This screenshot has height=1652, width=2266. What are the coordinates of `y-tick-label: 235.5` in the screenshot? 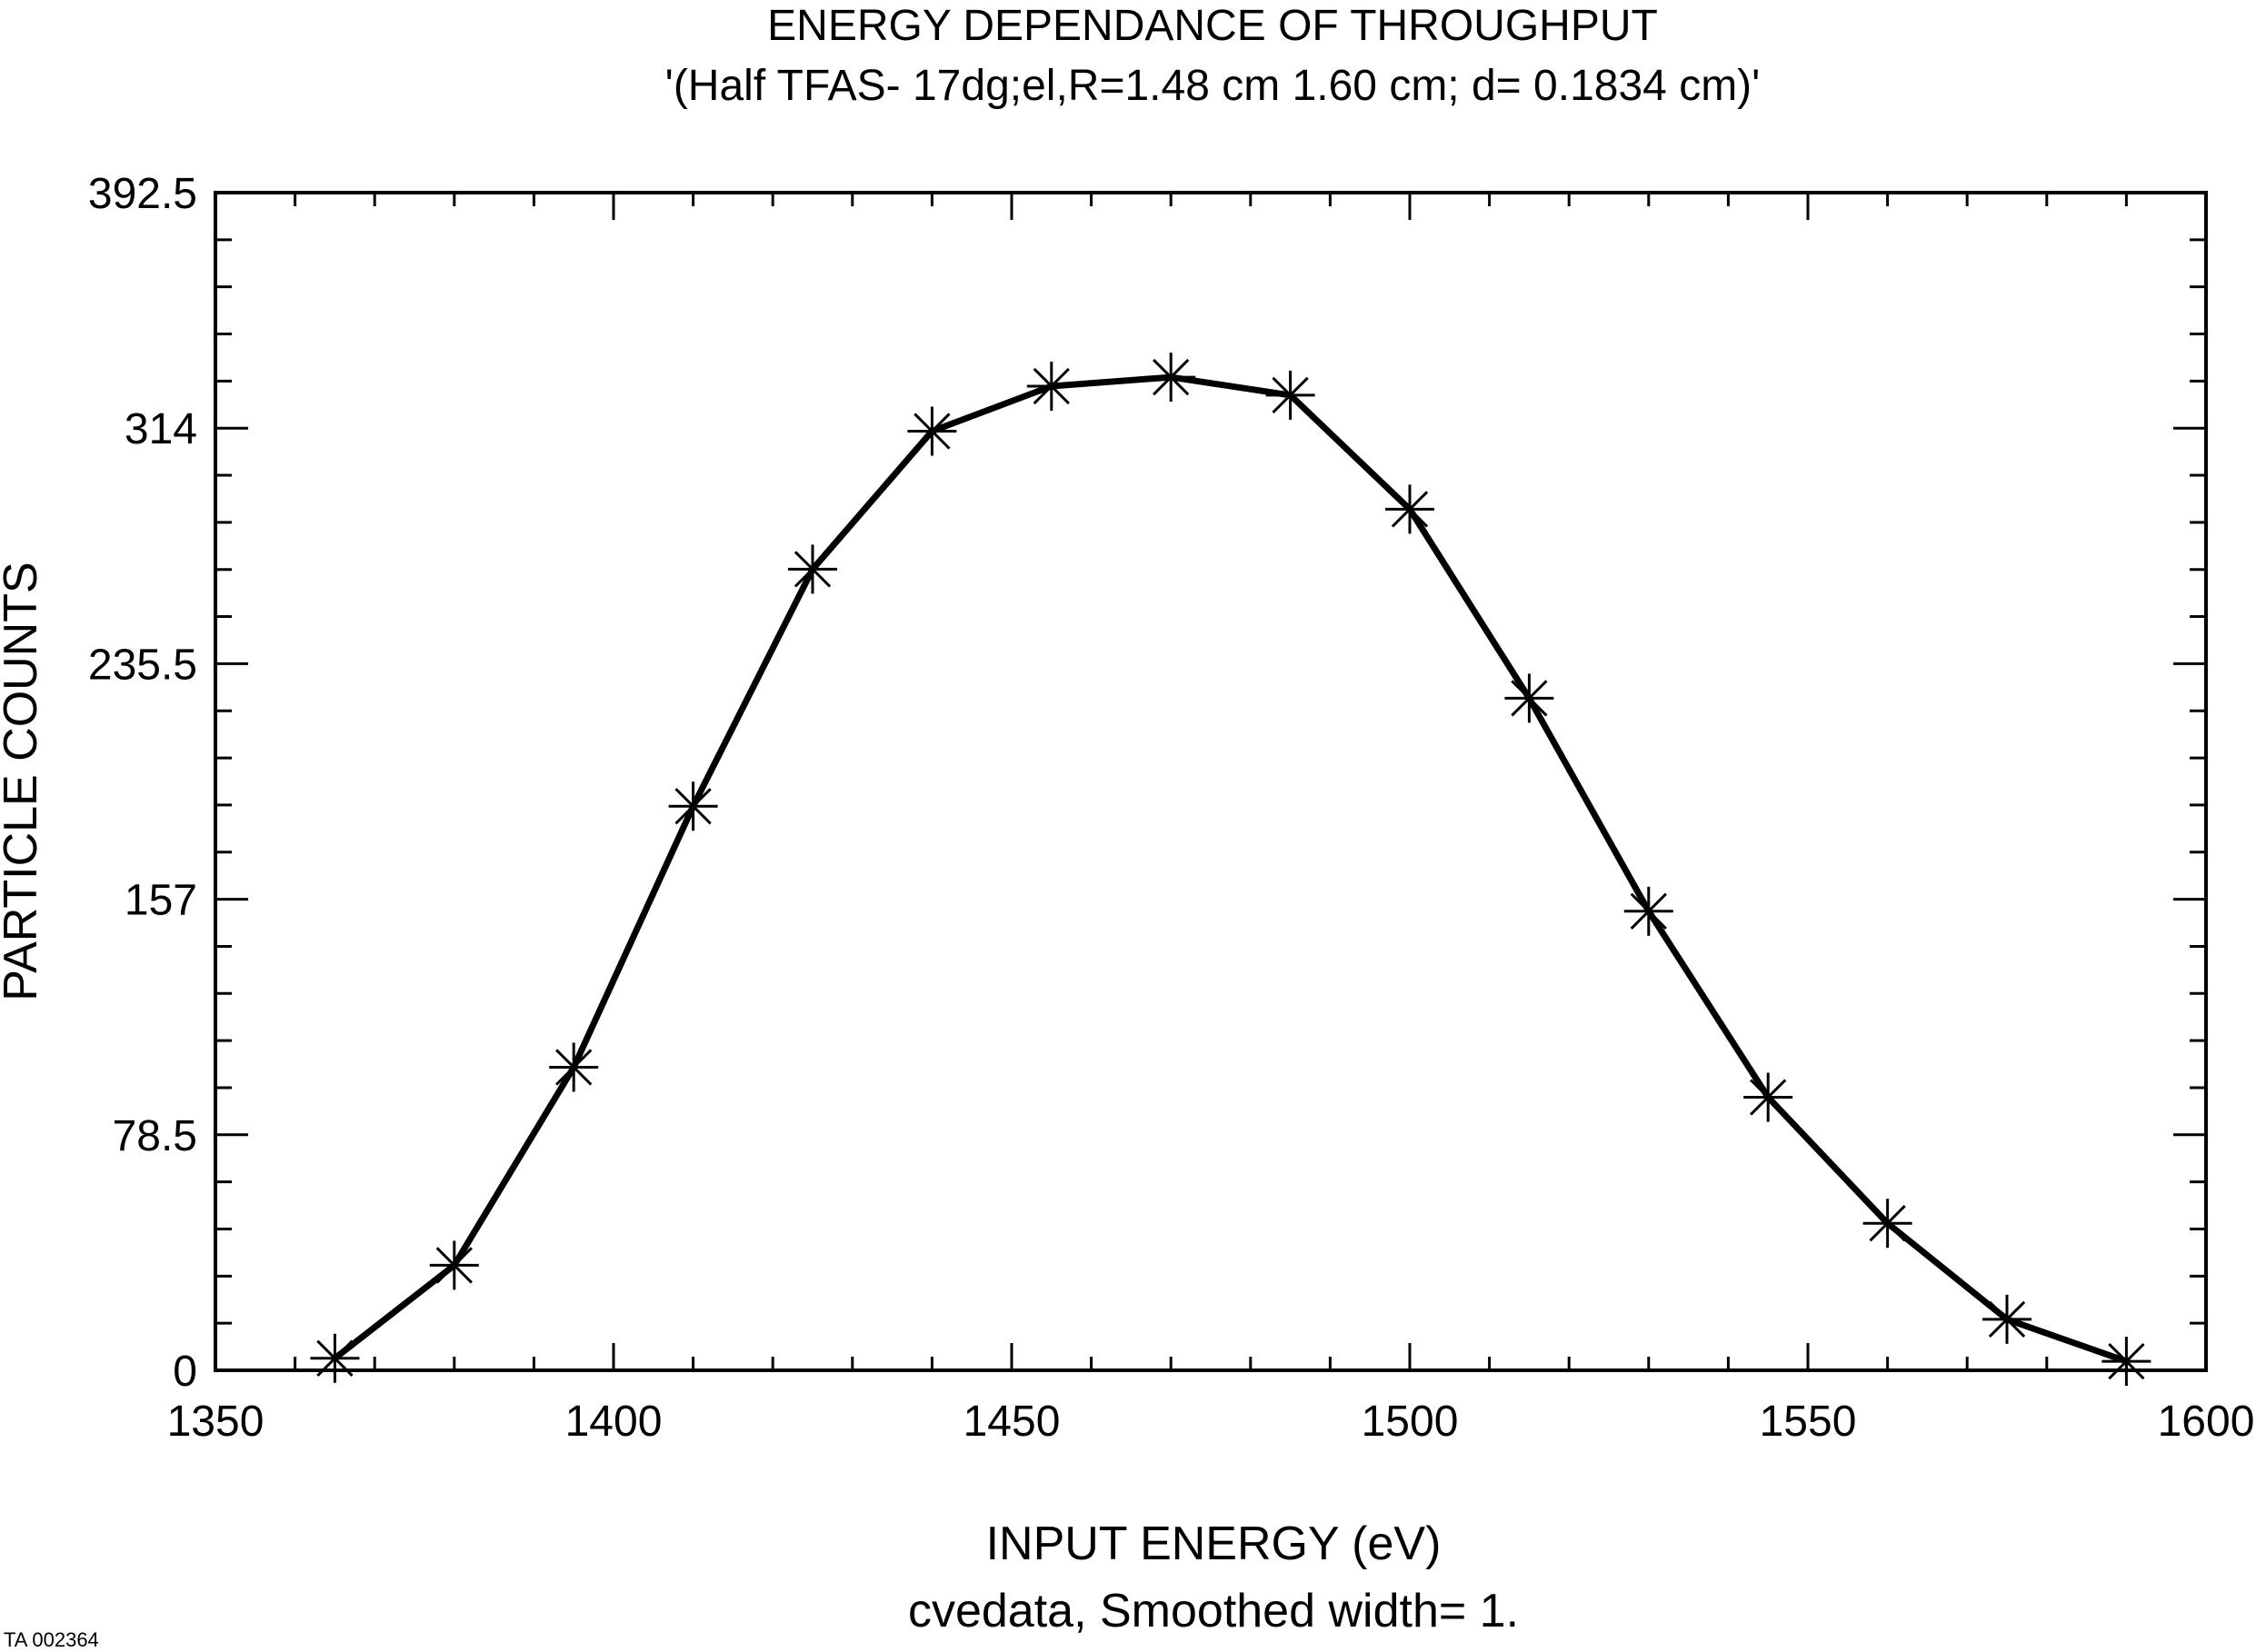 It's located at (142, 665).